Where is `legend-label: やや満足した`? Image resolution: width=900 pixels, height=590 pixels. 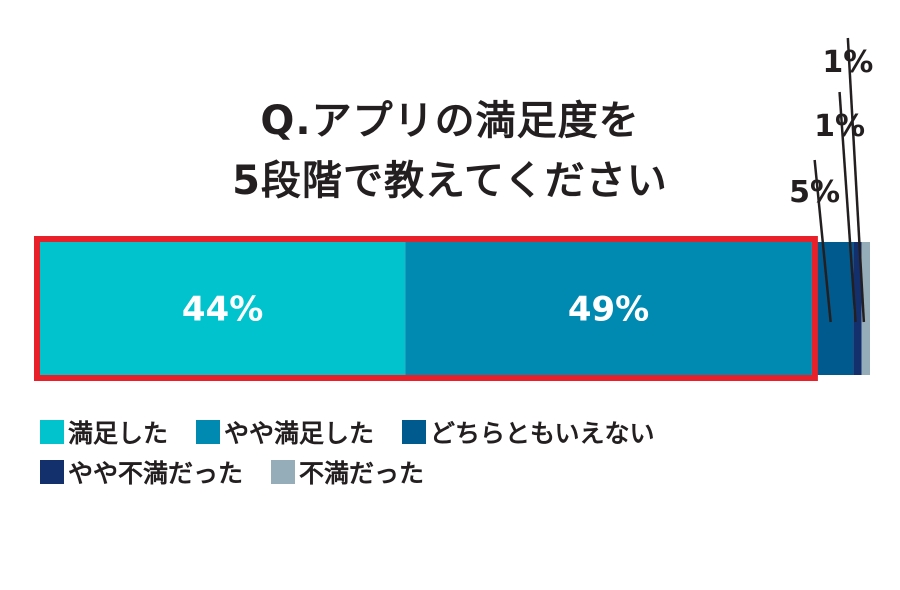
legend-label: やや満足した is located at coordinates (299, 433).